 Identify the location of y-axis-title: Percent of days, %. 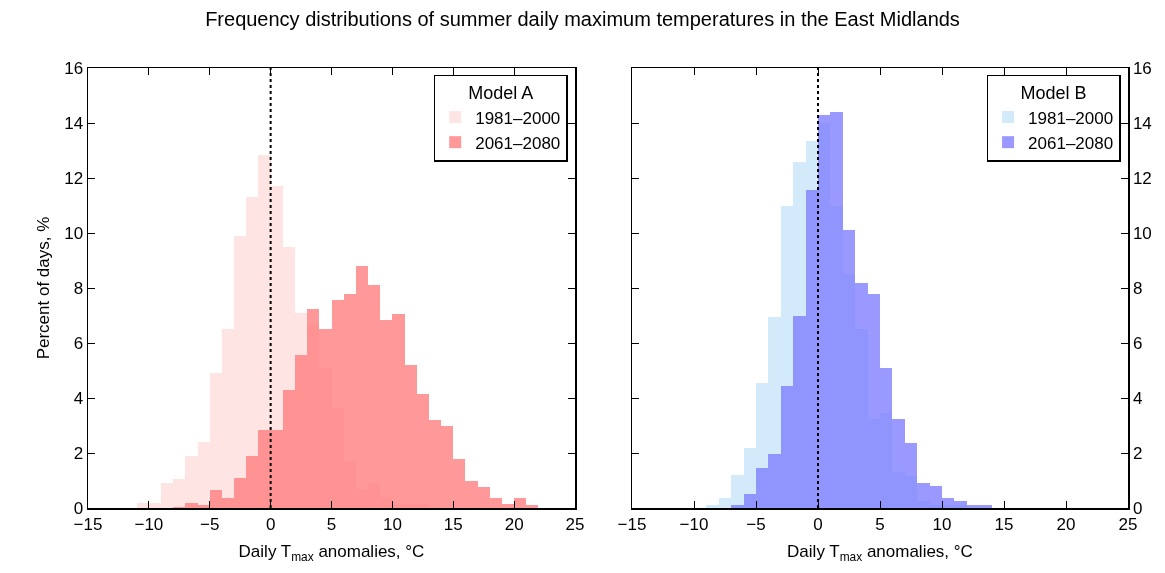
(43, 288).